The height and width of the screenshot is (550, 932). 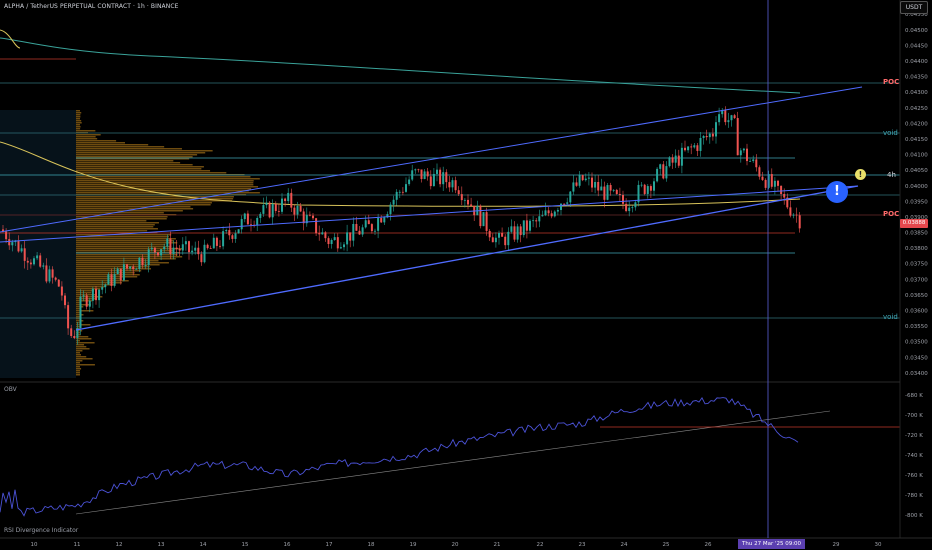 What do you see at coordinates (860, 174) in the screenshot?
I see `warning-icon: !` at bounding box center [860, 174].